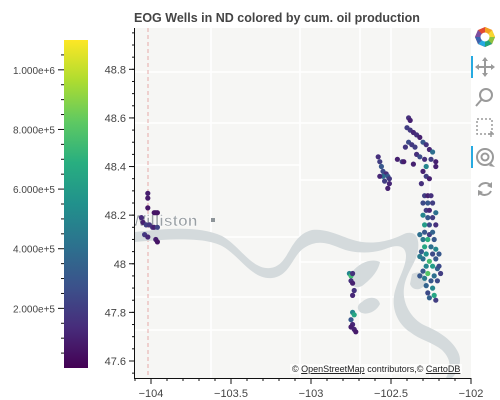 This screenshot has height=400, width=500. What do you see at coordinates (333, 369) in the screenshot?
I see `attribution-osm-link: OpenStreetMap` at bounding box center [333, 369].